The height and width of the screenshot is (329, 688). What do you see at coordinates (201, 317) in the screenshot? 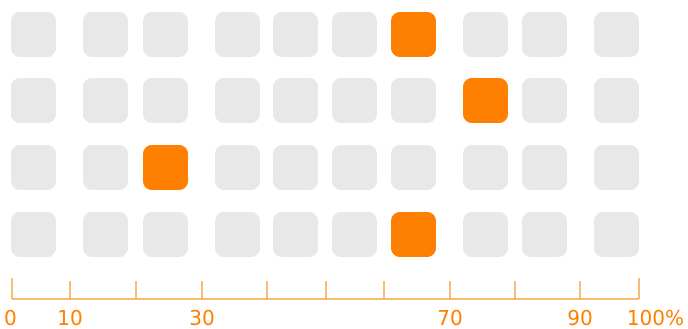
I see `x-tick-label: 30` at bounding box center [201, 317].